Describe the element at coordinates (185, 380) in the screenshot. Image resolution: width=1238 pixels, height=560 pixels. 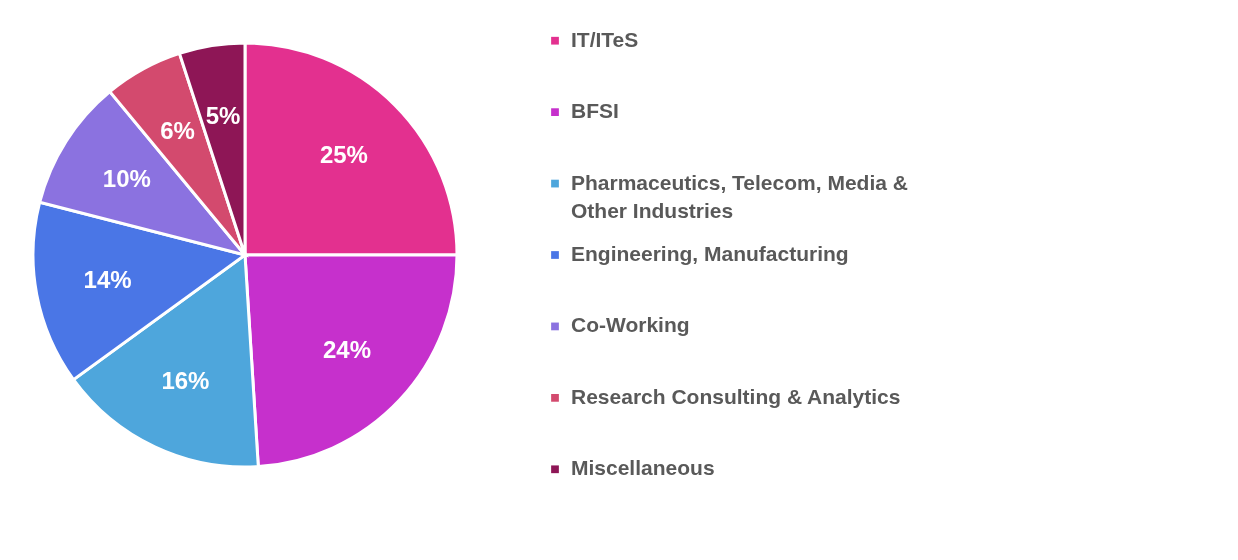
I see `data-label: 16%` at that location.